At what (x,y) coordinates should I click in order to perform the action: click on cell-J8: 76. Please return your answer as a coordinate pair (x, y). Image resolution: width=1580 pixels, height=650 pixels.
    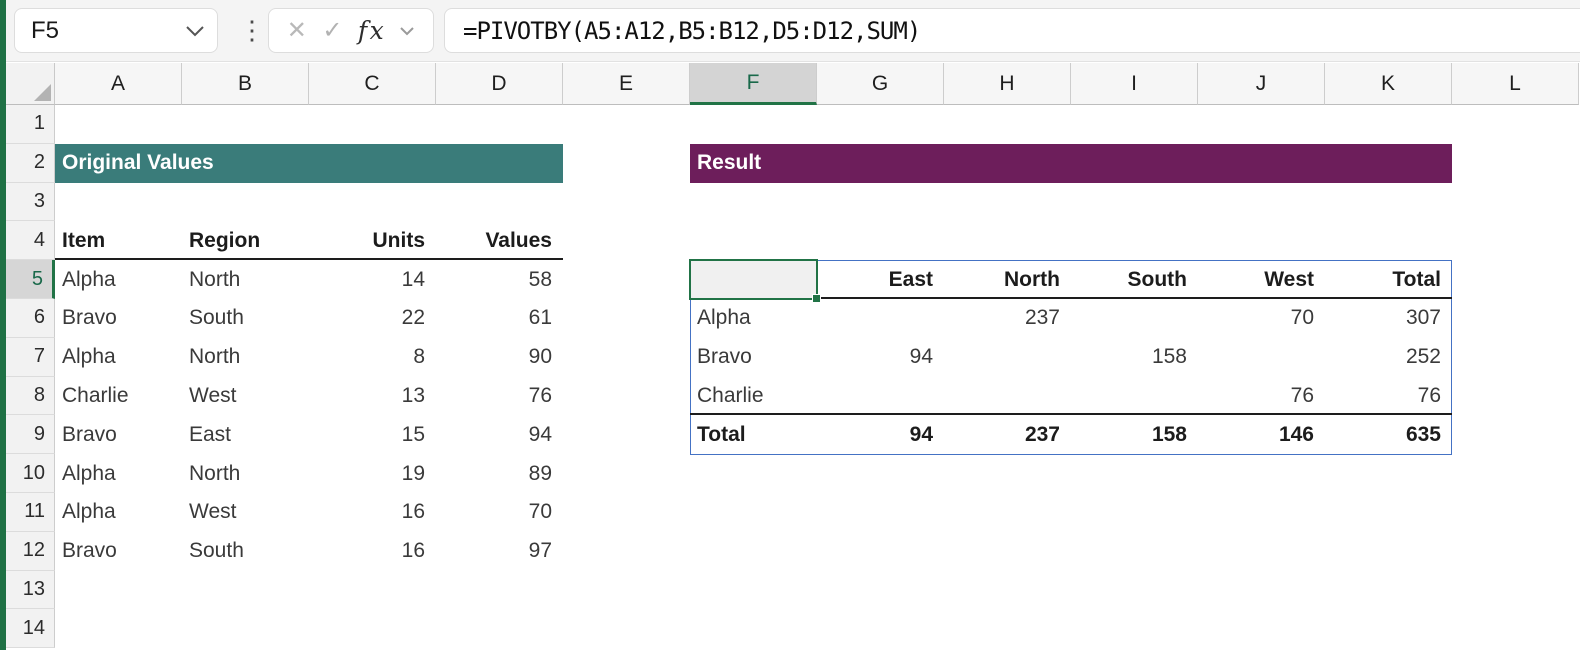
    Looking at the image, I should click on (1302, 395).